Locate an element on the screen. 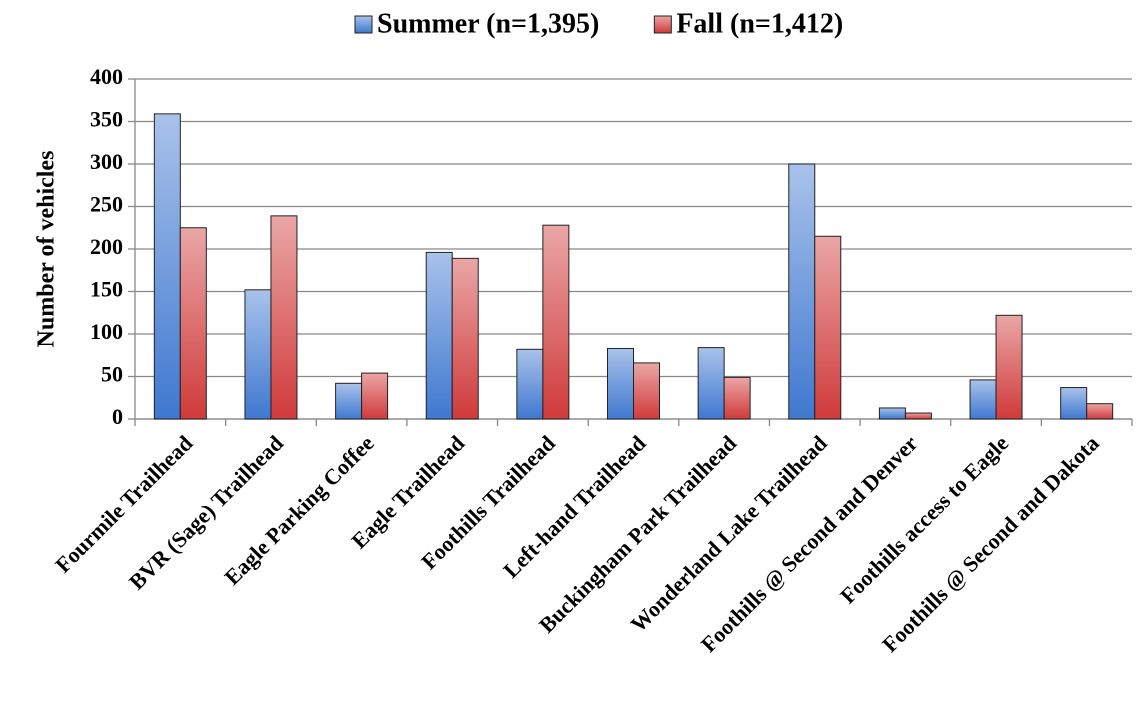 The width and height of the screenshot is (1142, 725). y-tick-label: 300 is located at coordinates (106, 161).